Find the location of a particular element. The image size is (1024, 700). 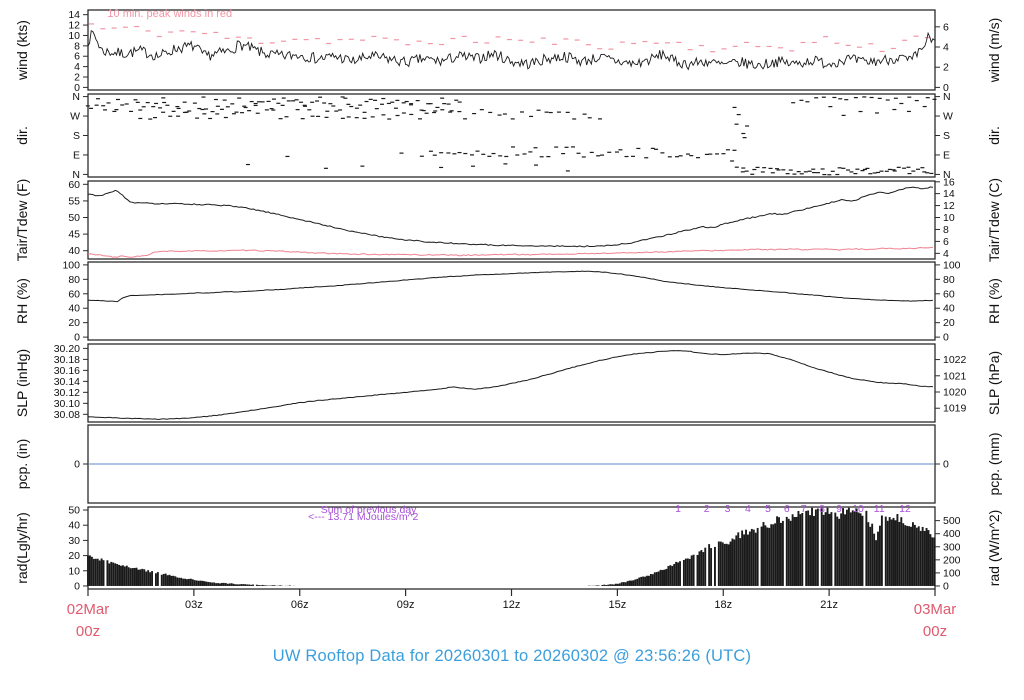

panel-label-right-wind: wind (m/s) is located at coordinates (994, 51).